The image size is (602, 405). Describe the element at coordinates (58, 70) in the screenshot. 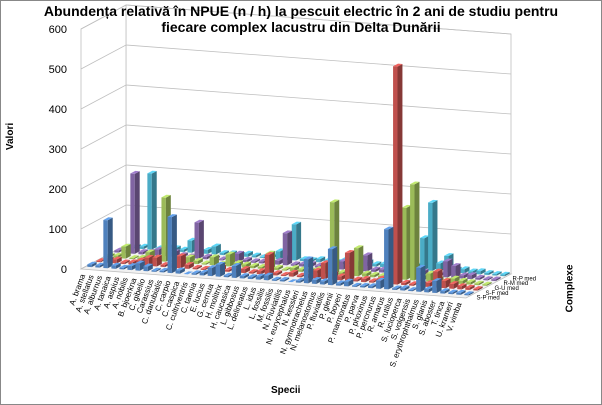

I see `y-tick-label: 500` at that location.